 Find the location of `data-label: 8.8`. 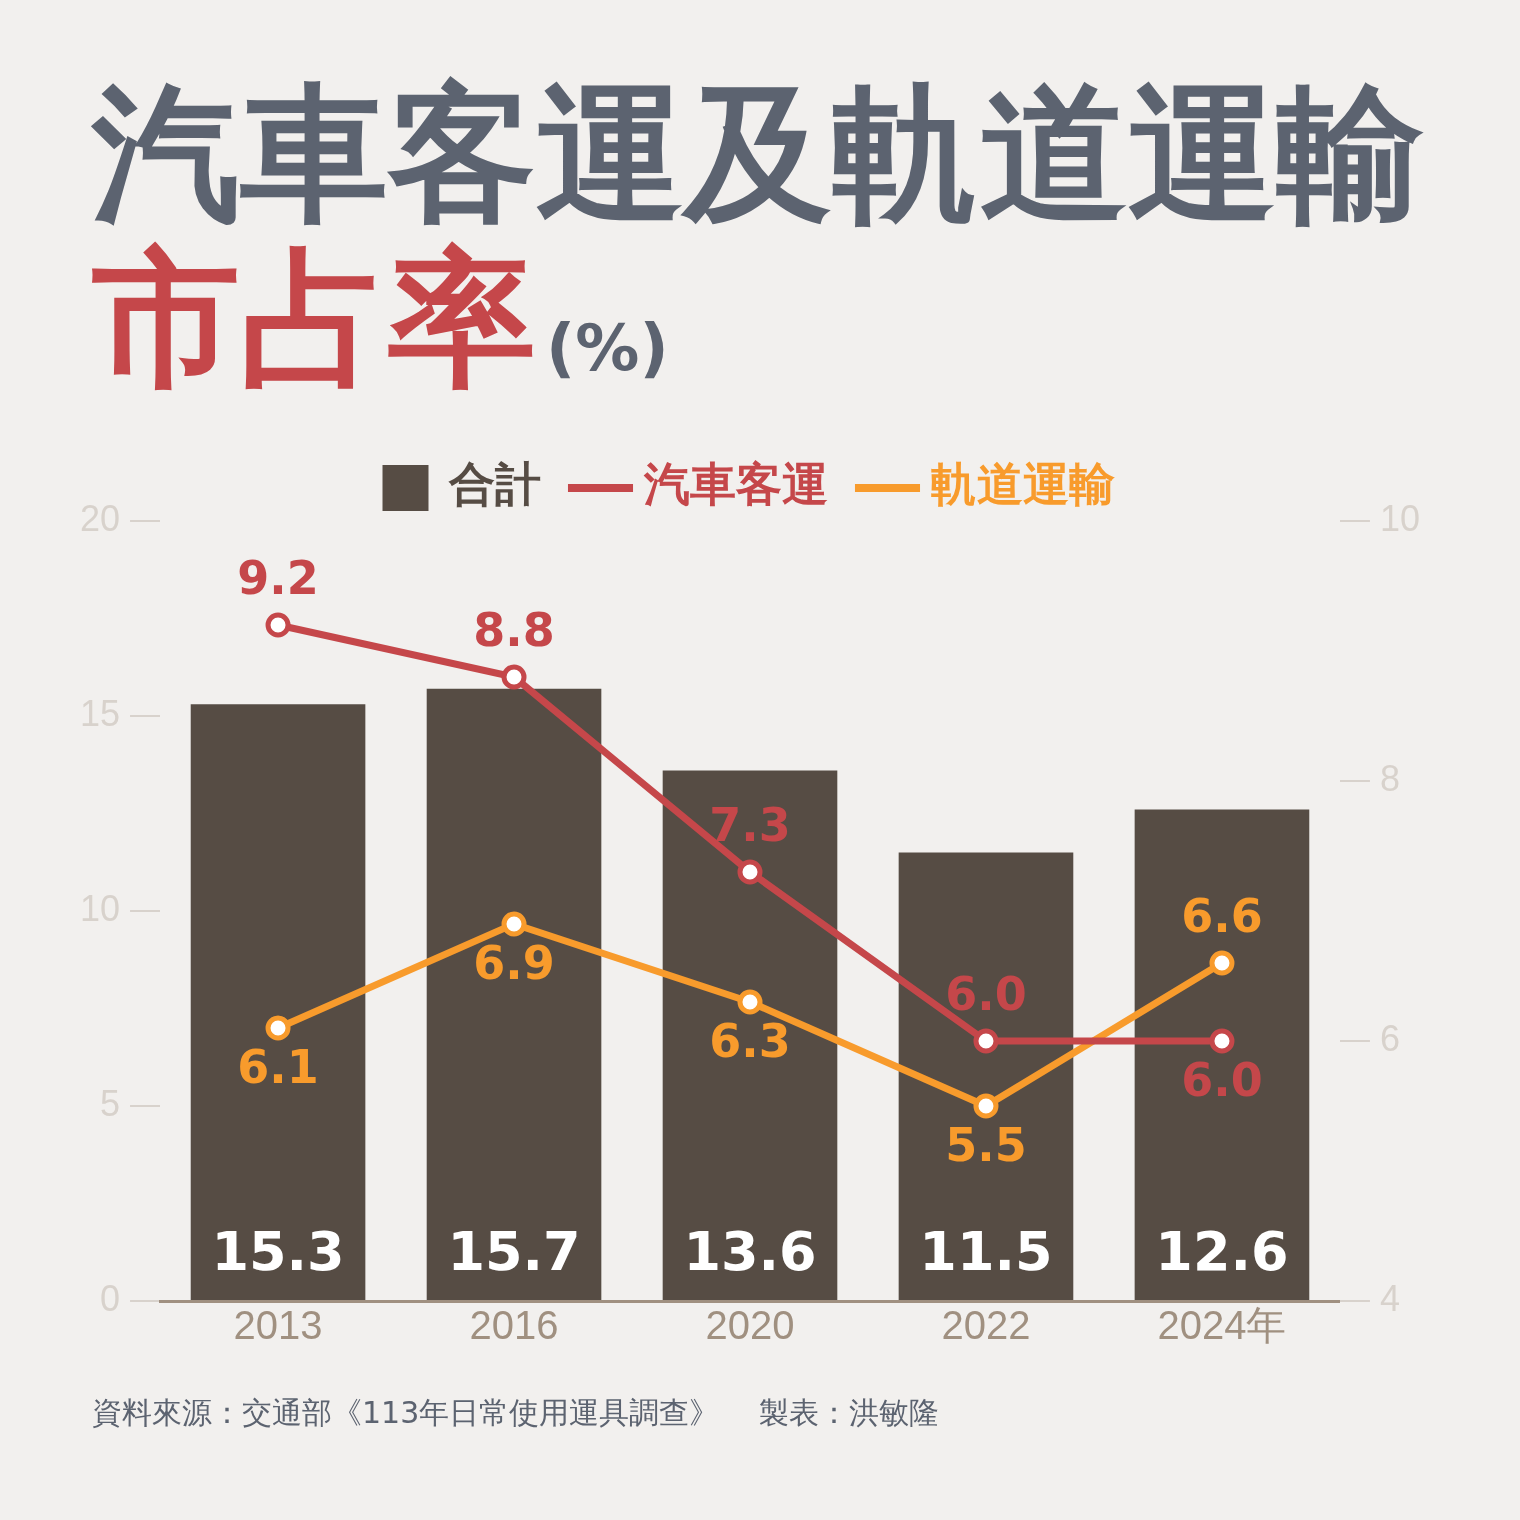

data-label: 8.8 is located at coordinates (514, 629).